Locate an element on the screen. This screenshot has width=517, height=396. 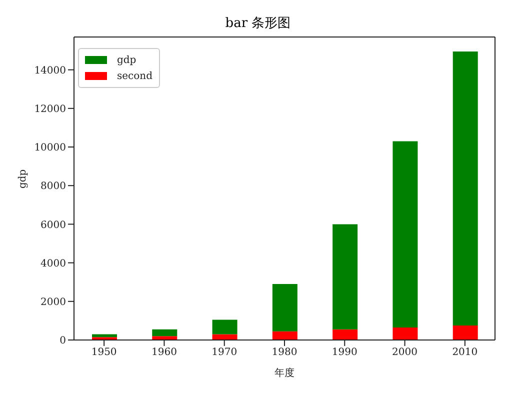
y-axis-title: gdp is located at coordinates (23, 178).